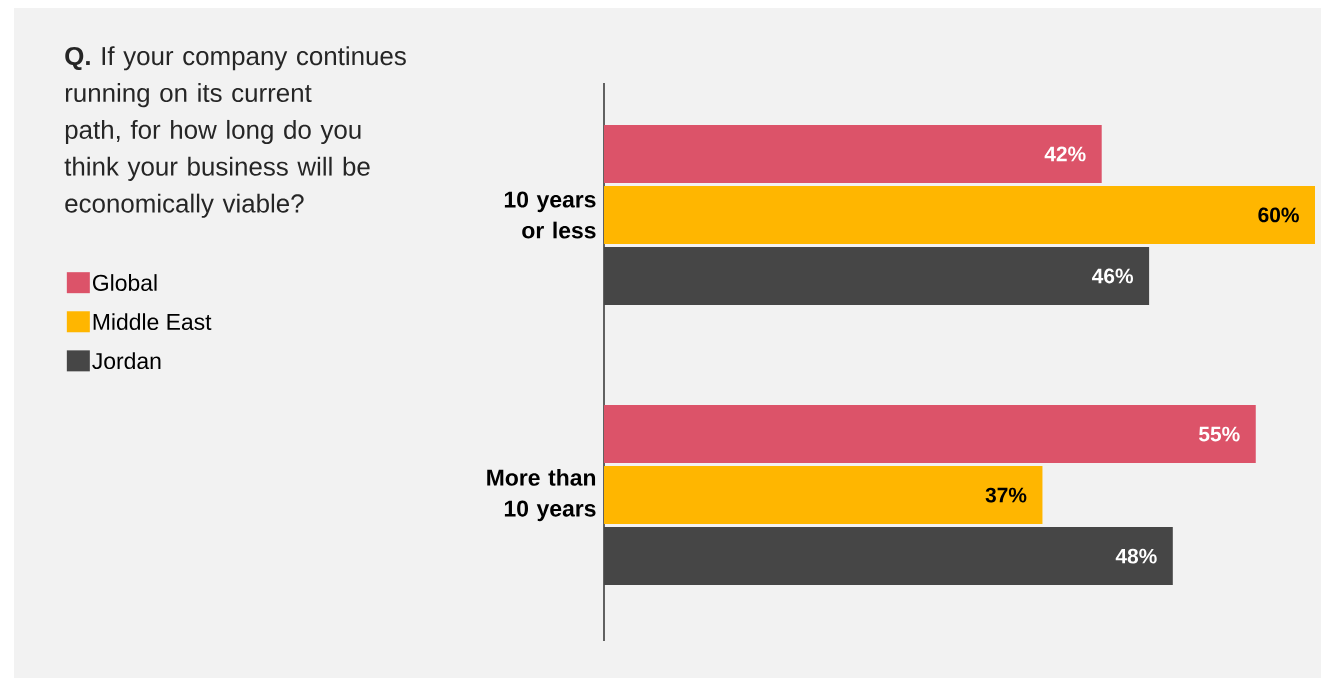  Describe the element at coordinates (124, 282) in the screenshot. I see `legend-label: Global` at that location.